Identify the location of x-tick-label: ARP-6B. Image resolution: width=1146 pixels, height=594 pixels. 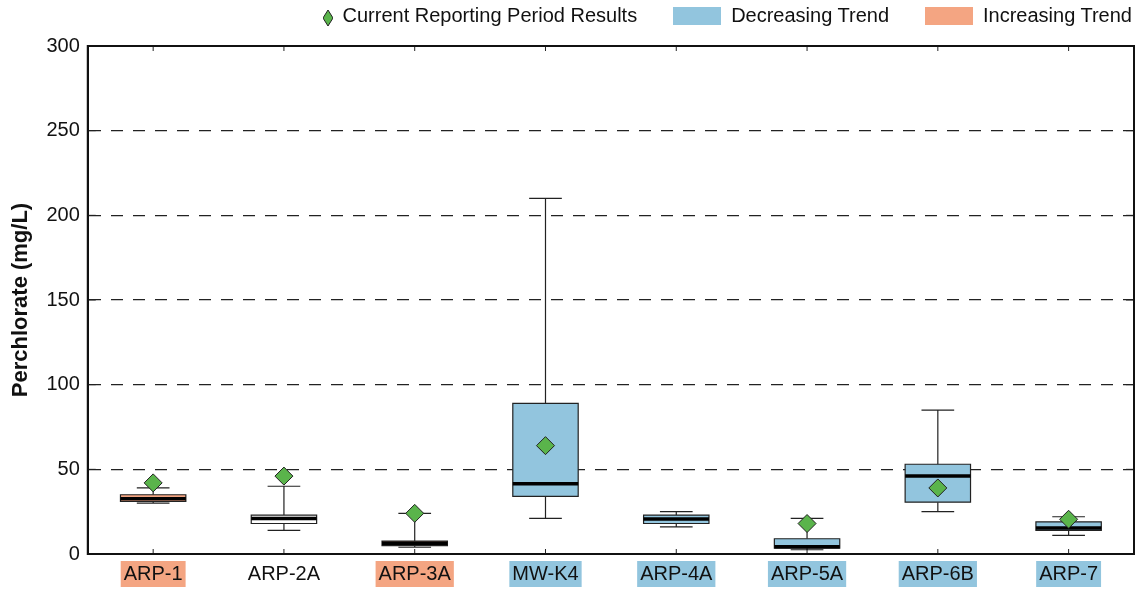
(937, 572).